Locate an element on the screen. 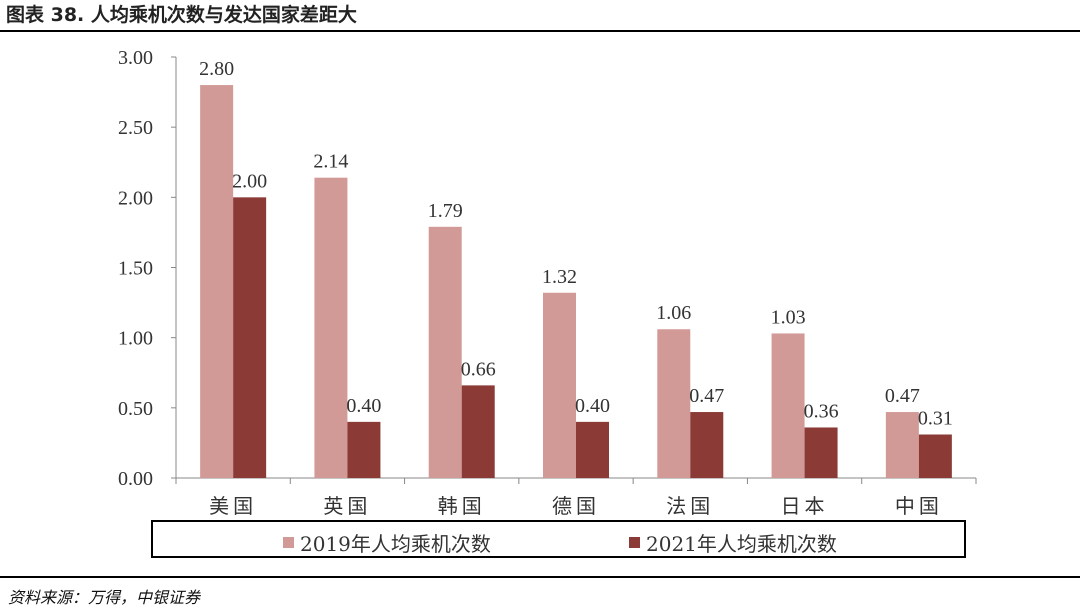 The height and width of the screenshot is (608, 1080). data-label-2021-4: 0.47 is located at coordinates (706, 396).